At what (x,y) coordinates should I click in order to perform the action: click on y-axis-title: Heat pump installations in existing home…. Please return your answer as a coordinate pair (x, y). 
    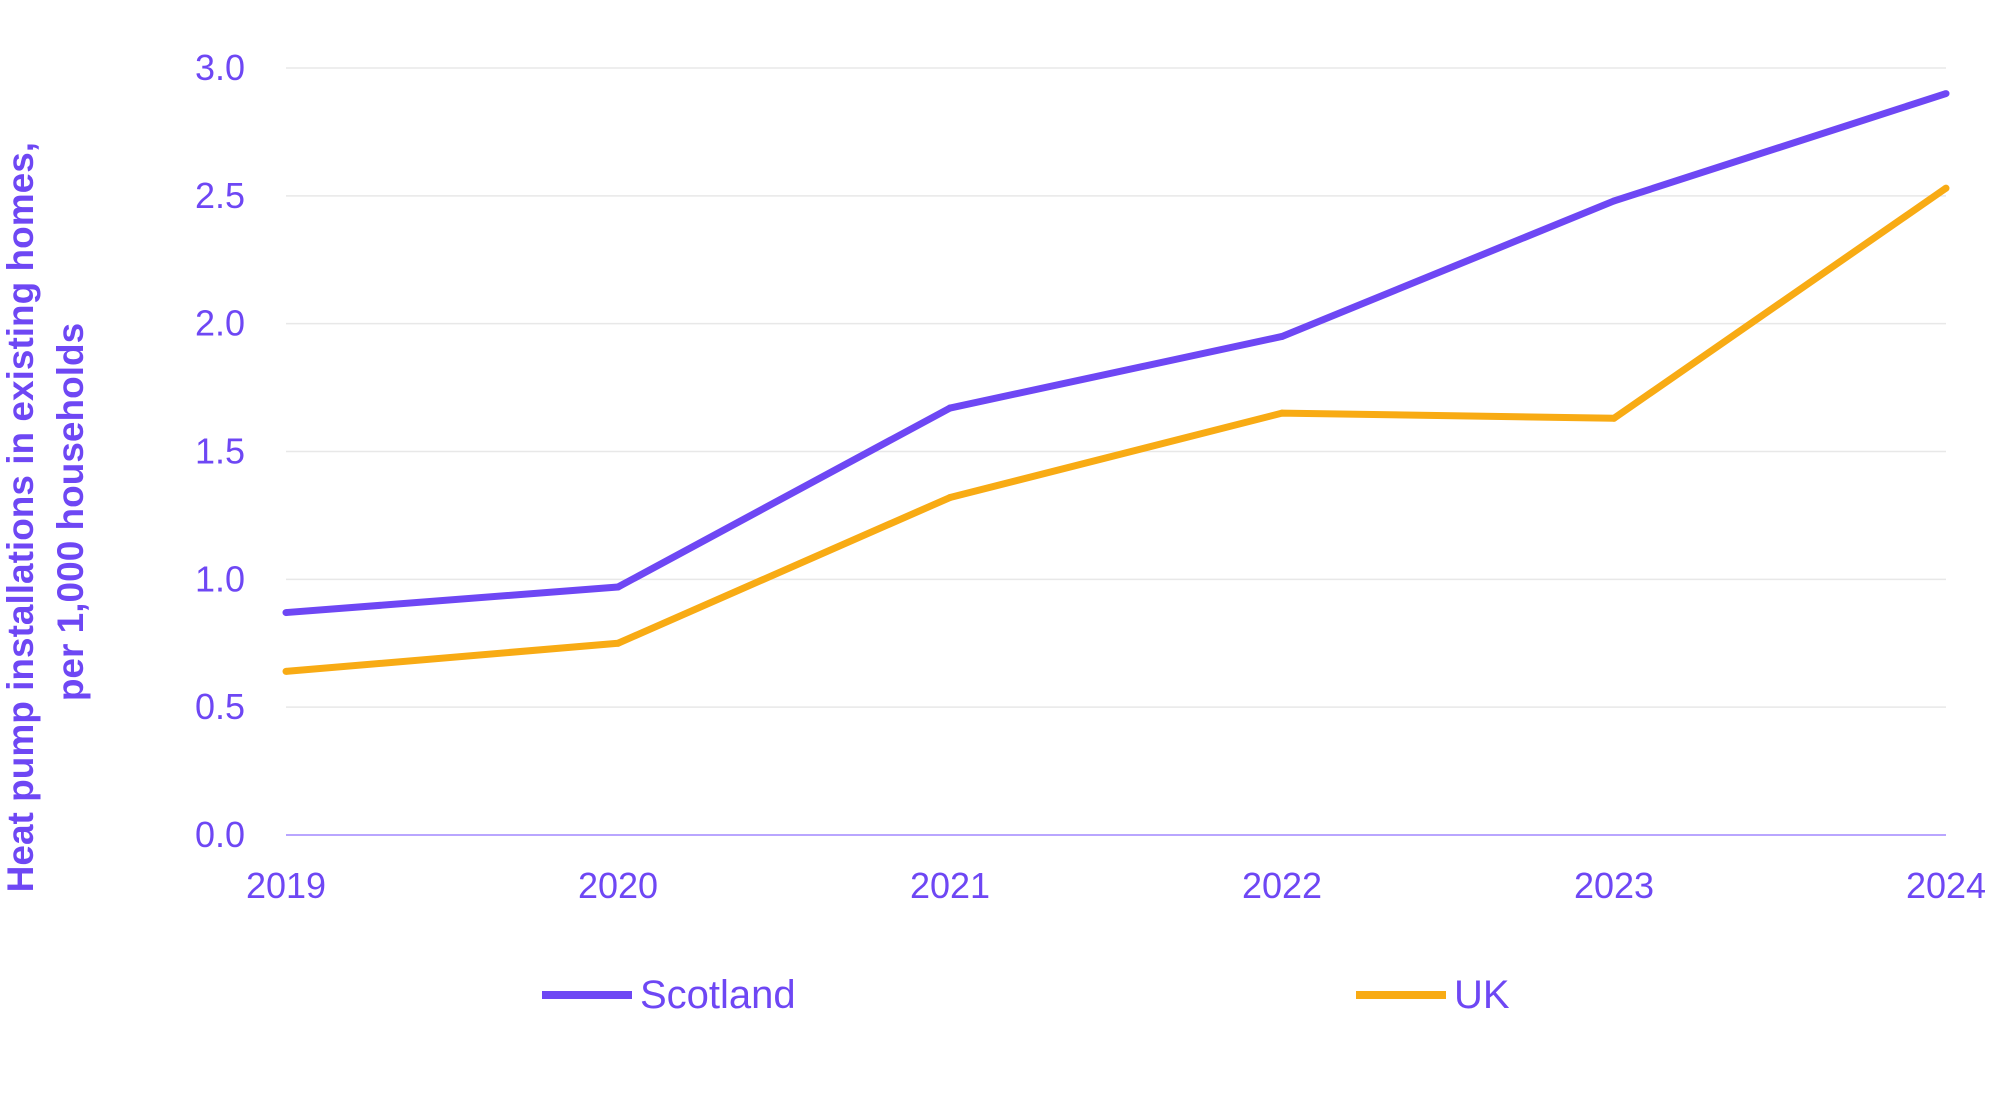
    Looking at the image, I should click on (45, 512).